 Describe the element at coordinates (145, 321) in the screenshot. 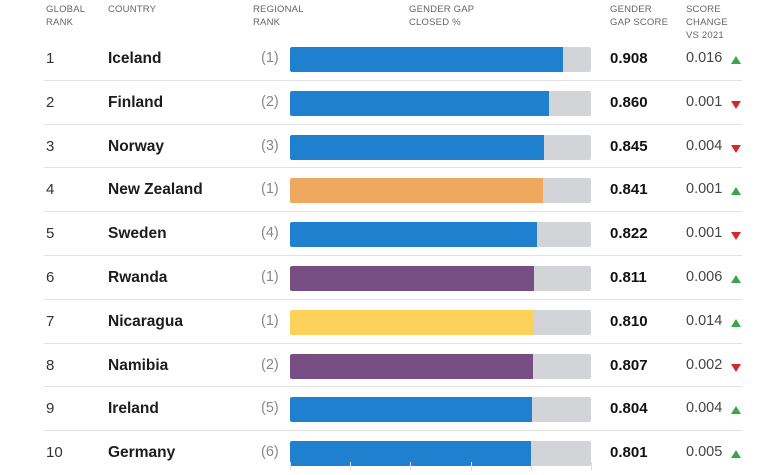

I see `country-name: Nicaragua` at that location.